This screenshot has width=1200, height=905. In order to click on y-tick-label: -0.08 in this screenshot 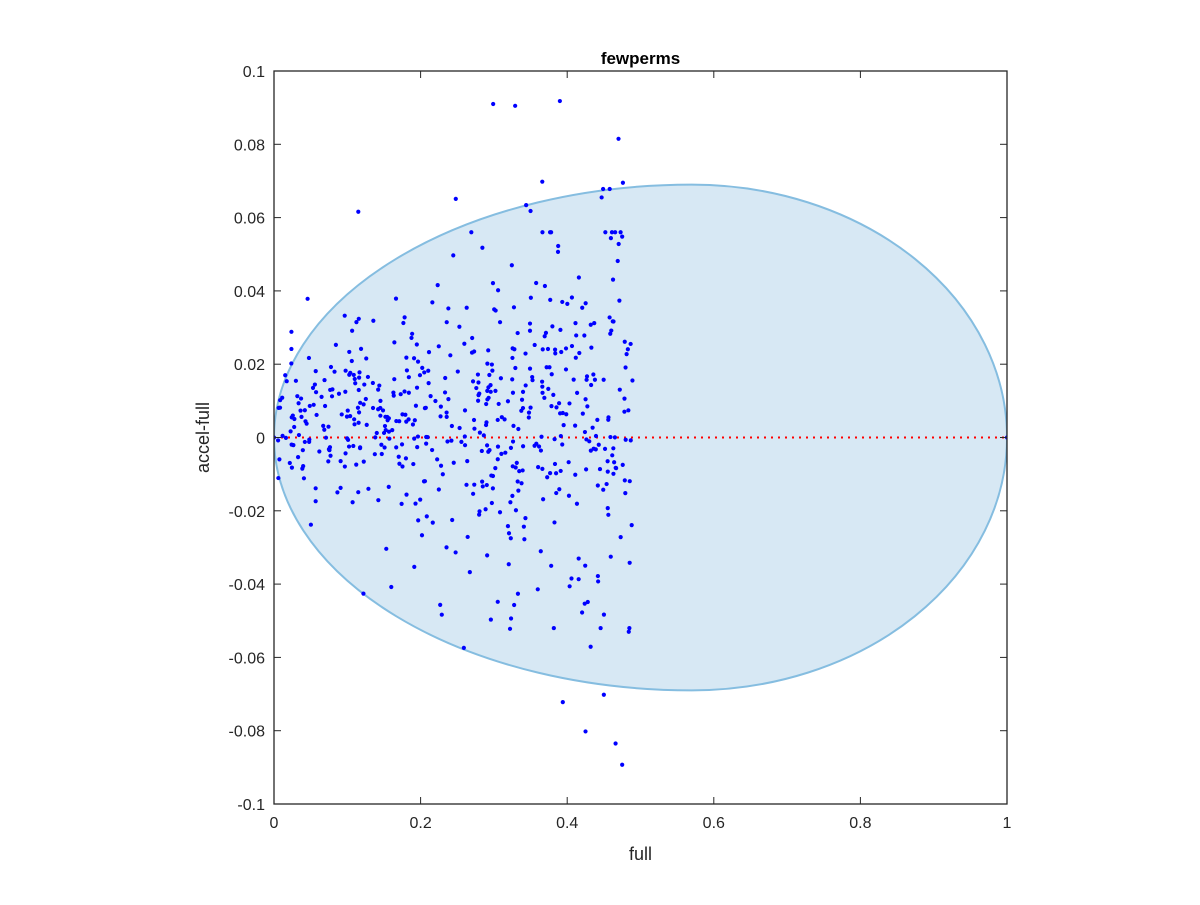, I will do `click(247, 732)`.